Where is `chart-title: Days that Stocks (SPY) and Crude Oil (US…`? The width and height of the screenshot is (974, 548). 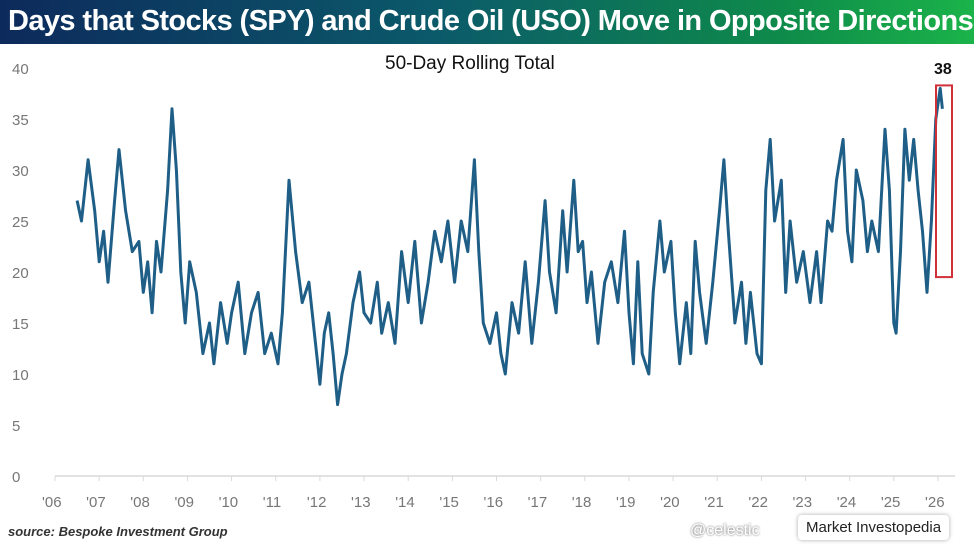
chart-title: Days that Stocks (SPY) and Crude Oil (US… is located at coordinates (491, 21).